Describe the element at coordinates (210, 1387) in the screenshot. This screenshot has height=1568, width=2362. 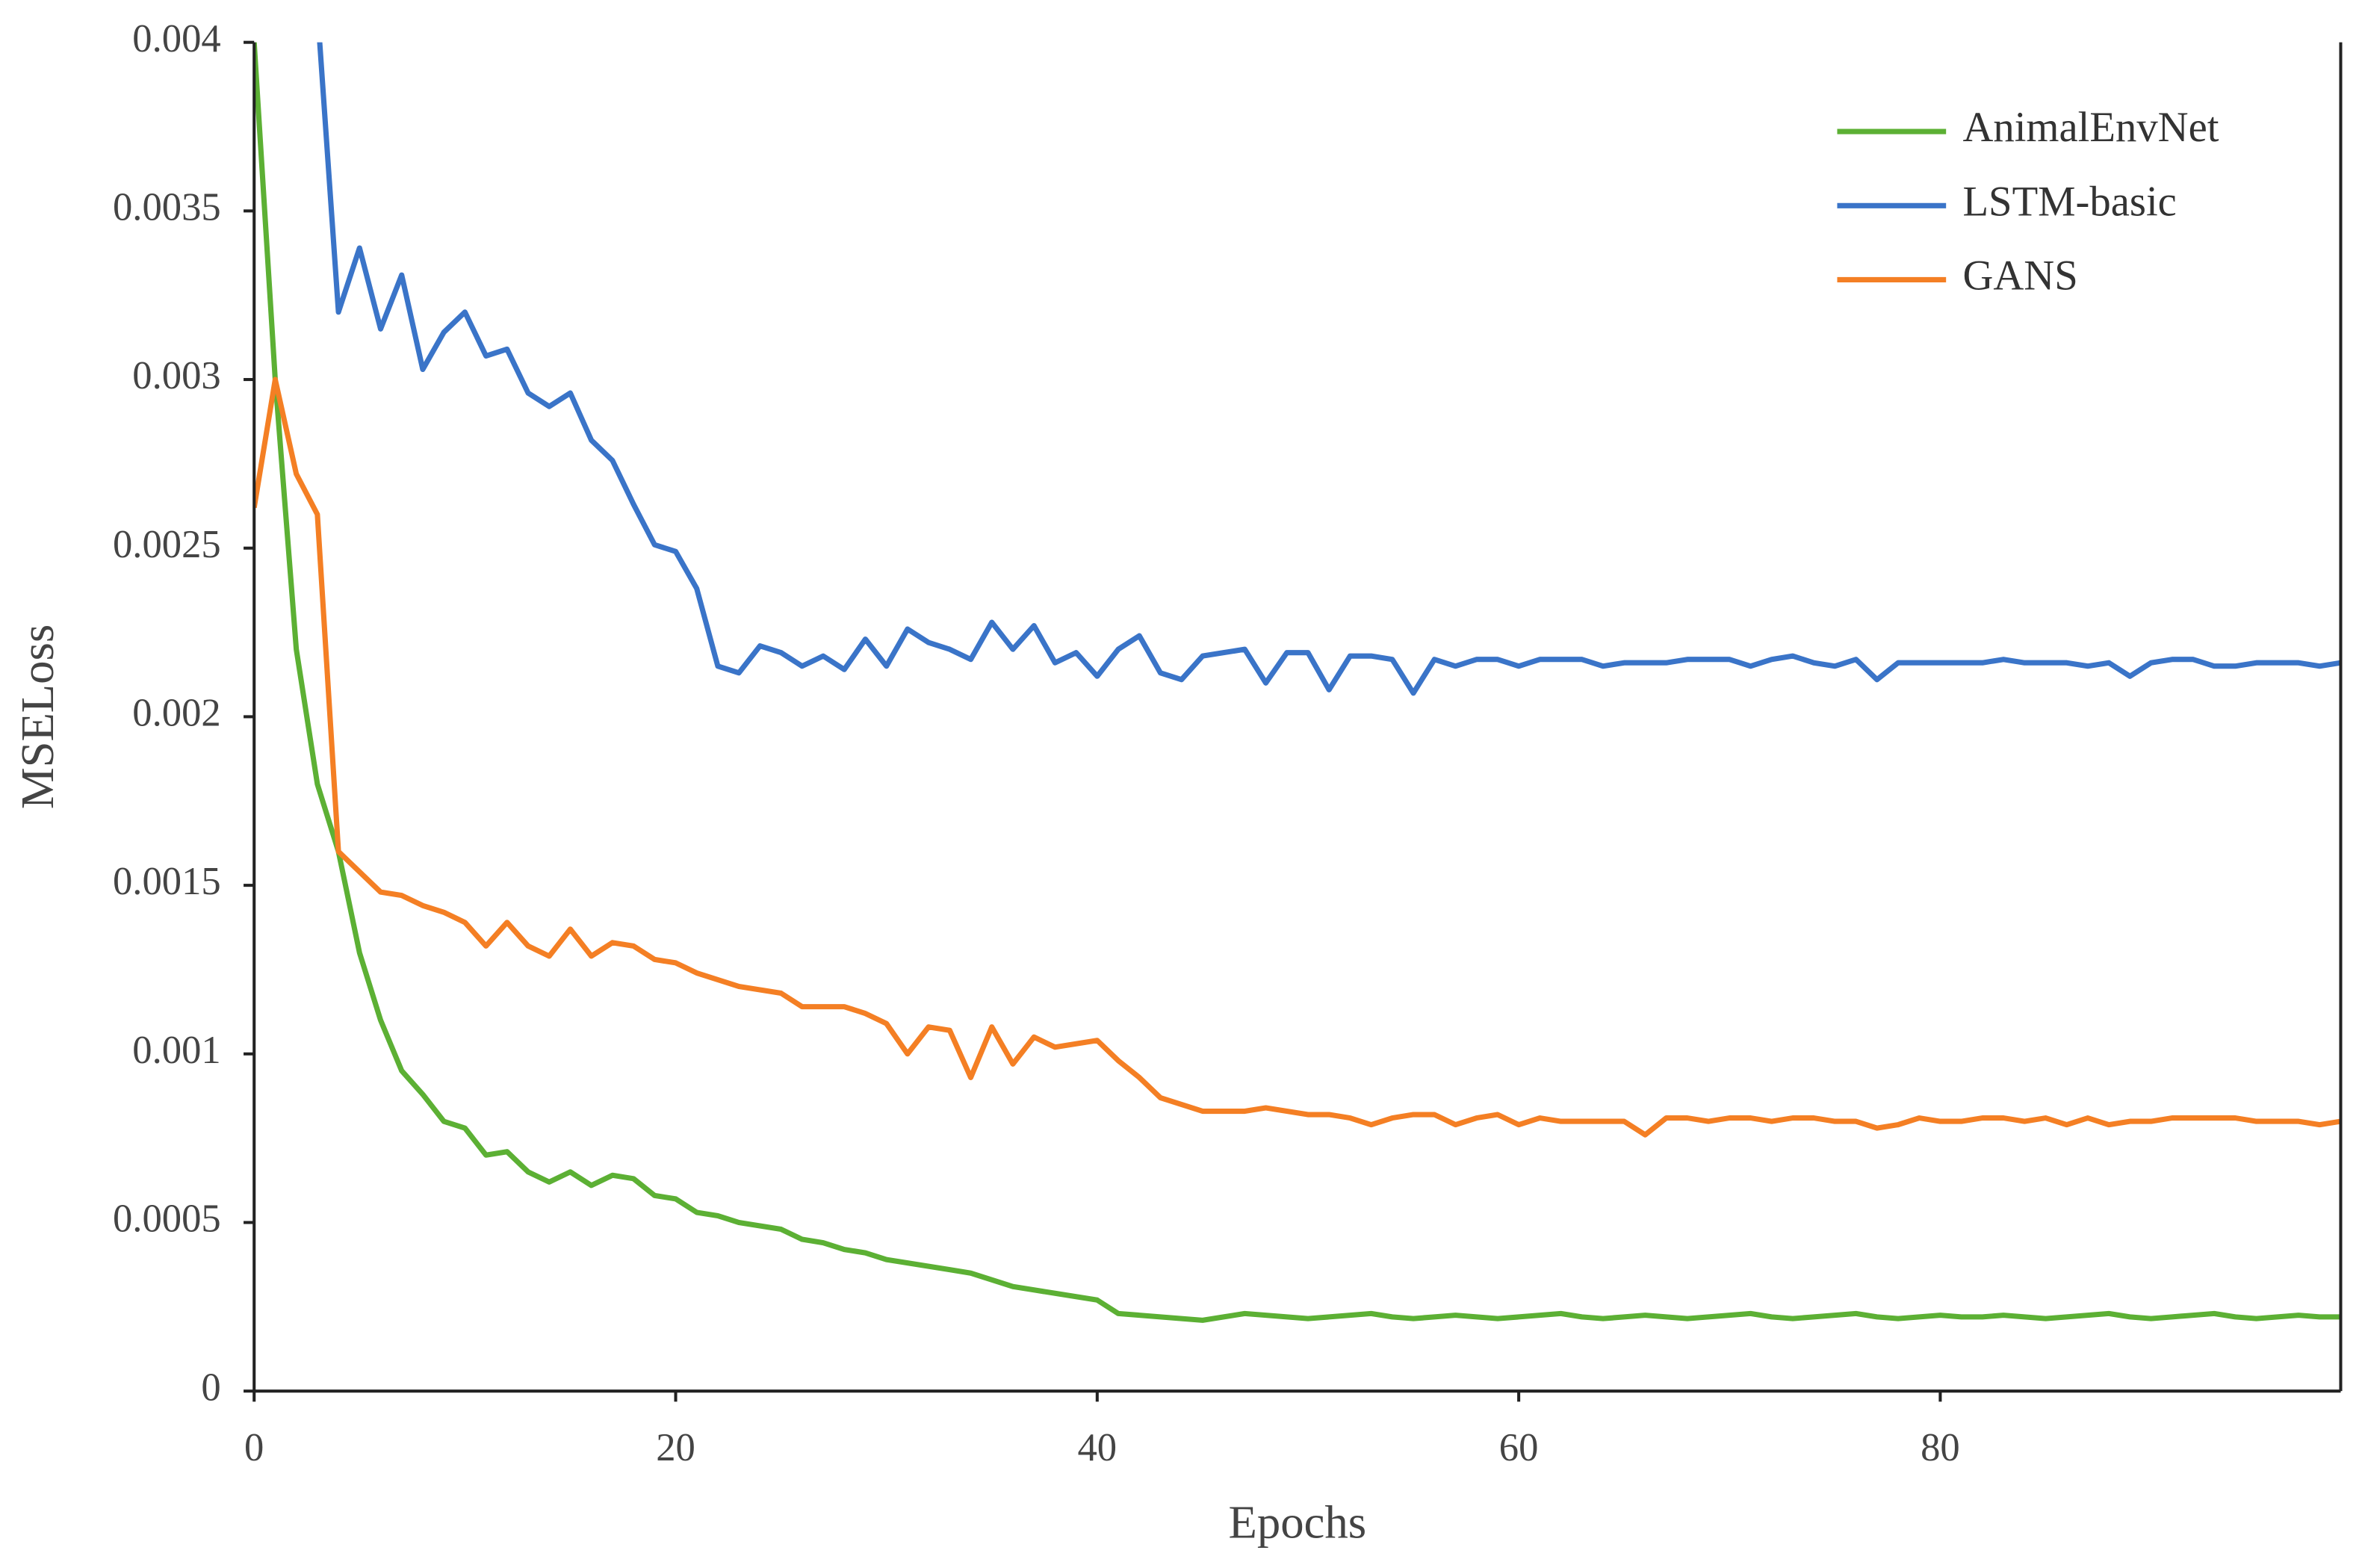
I see `y-tick-label: 0` at that location.